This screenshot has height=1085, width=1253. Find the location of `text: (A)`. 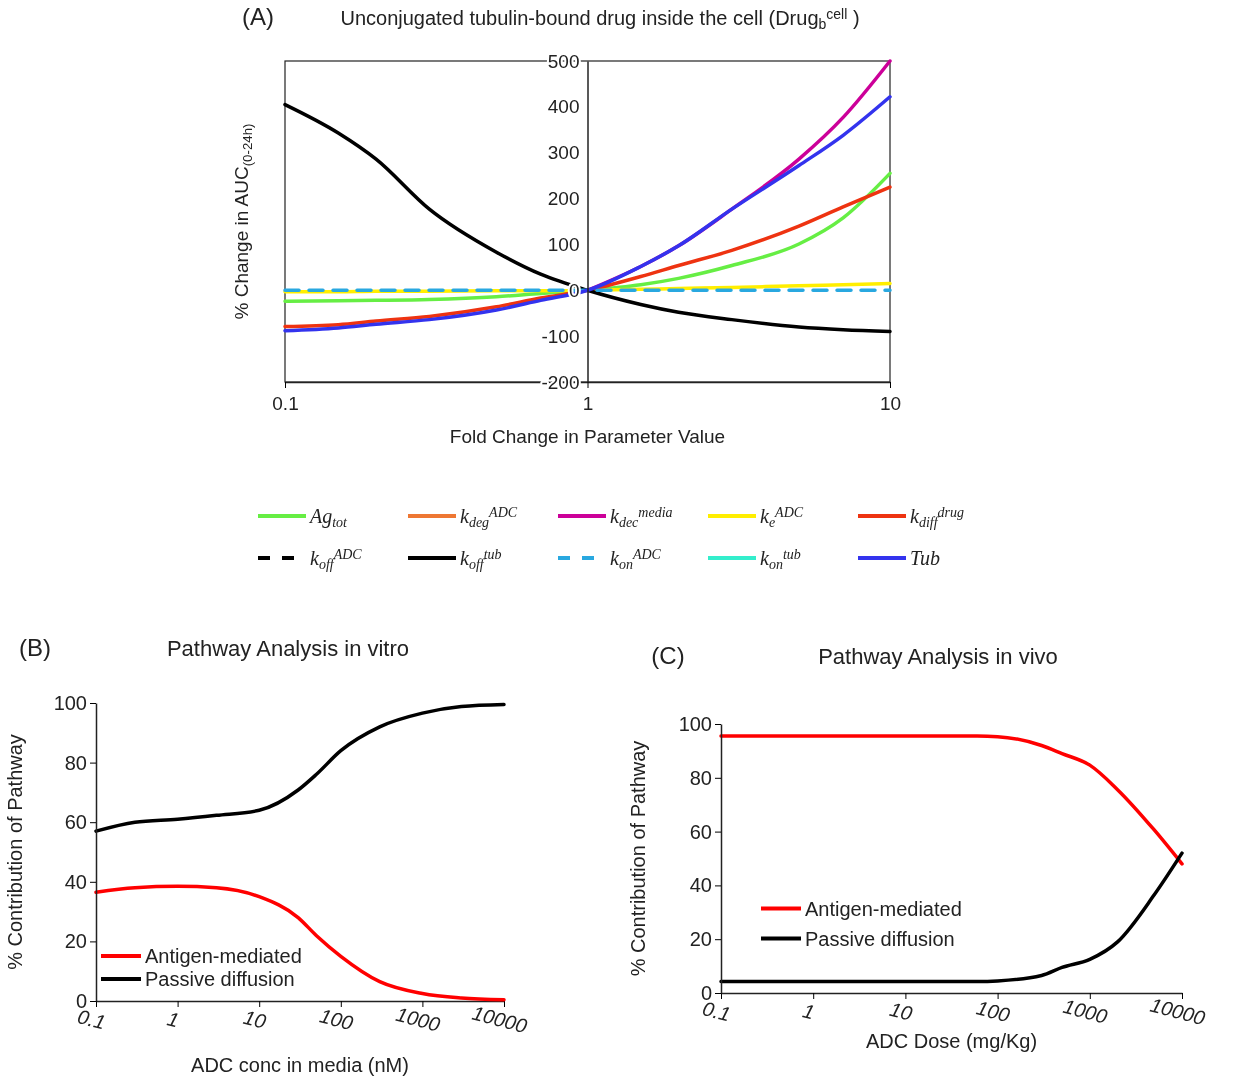

text: (A) is located at coordinates (258, 16).